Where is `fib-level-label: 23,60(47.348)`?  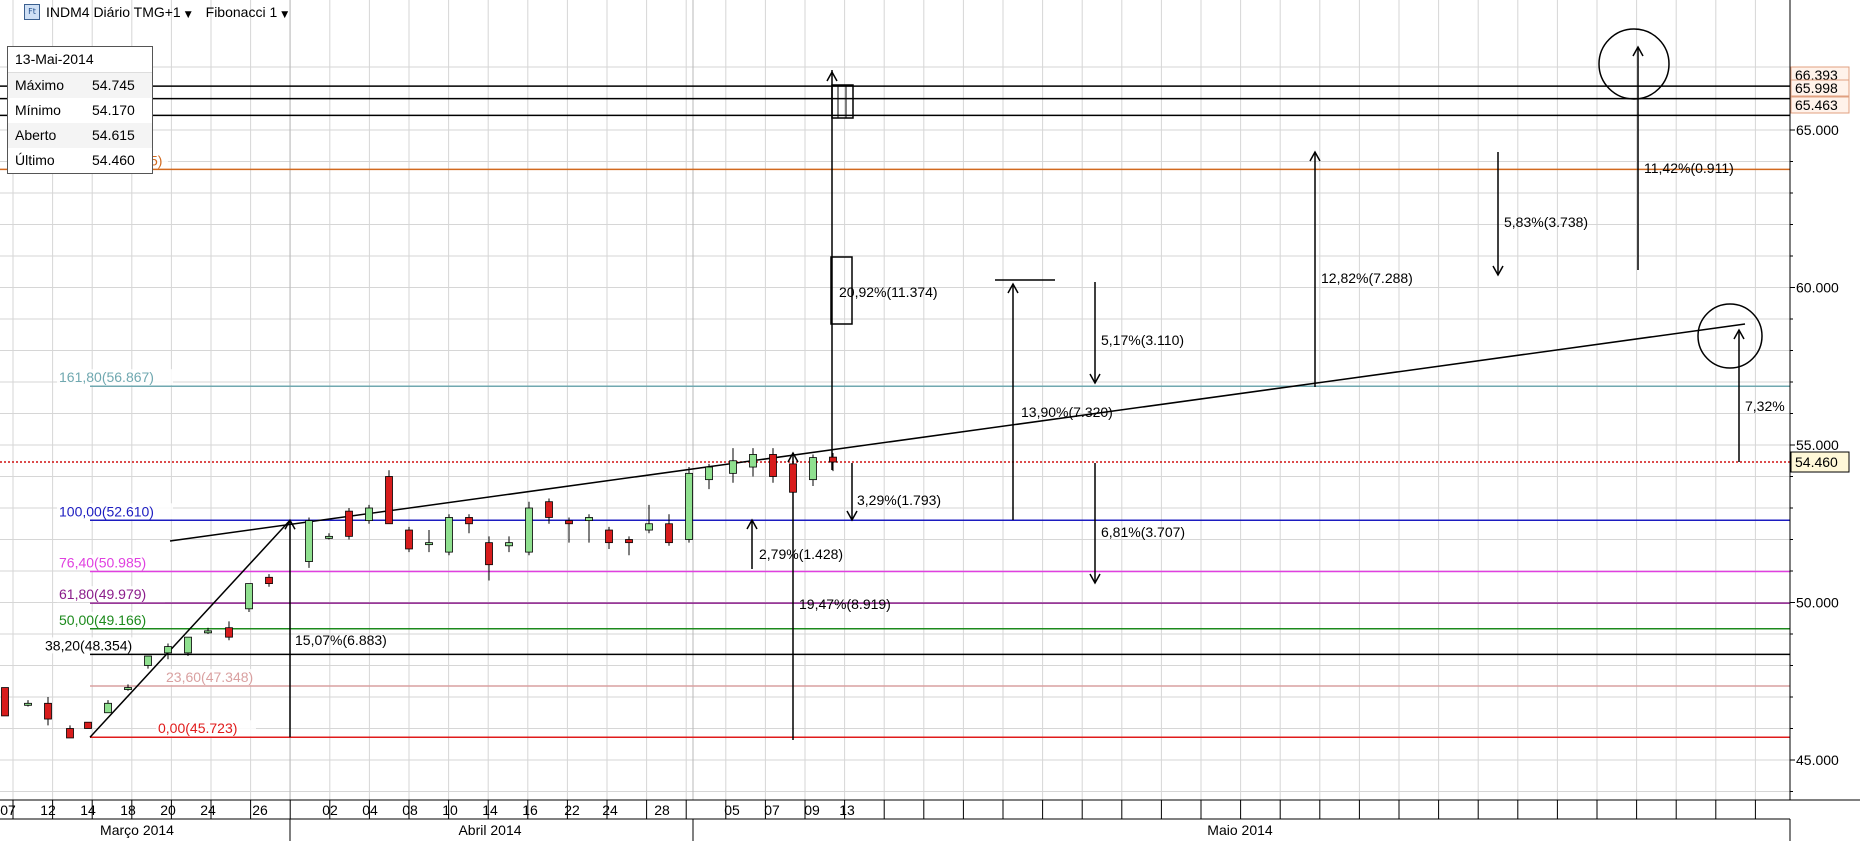 fib-level-label: 23,60(47.348) is located at coordinates (209, 677).